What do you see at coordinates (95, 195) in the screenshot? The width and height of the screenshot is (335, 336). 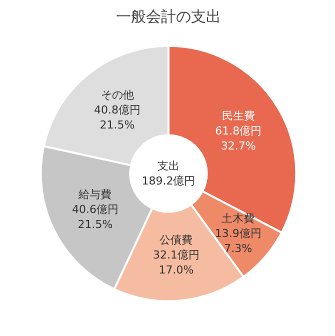 I see `slice-label: 給与費` at bounding box center [95, 195].